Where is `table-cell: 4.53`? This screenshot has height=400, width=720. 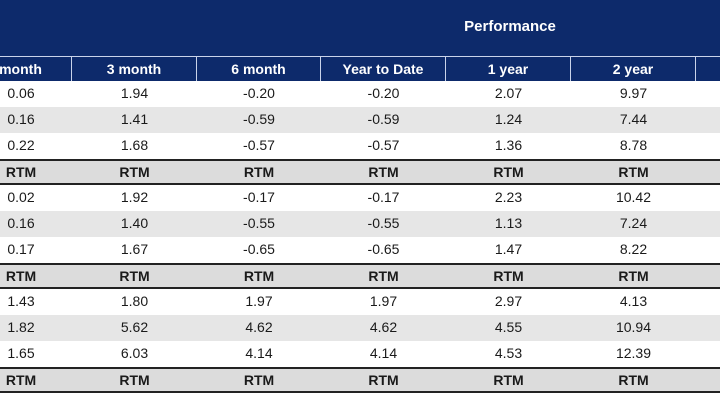 table-cell: 4.53 is located at coordinates (508, 353).